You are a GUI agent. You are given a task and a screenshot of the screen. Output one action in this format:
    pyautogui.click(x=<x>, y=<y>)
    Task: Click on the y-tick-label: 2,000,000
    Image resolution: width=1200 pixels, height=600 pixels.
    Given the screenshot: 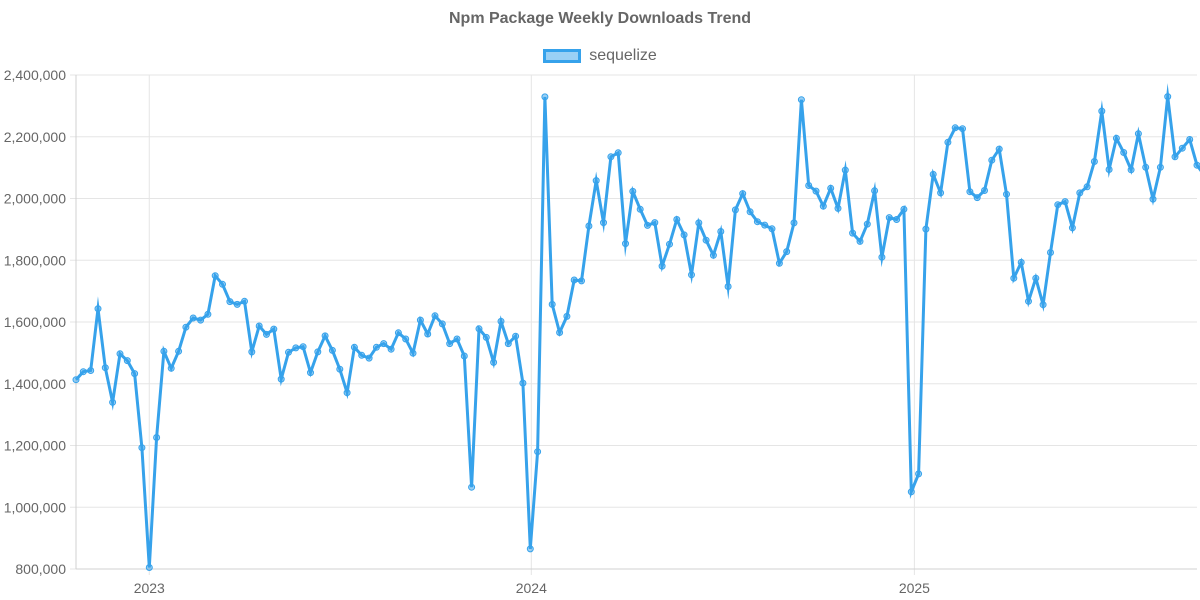 What is the action you would take?
    pyautogui.click(x=35, y=199)
    